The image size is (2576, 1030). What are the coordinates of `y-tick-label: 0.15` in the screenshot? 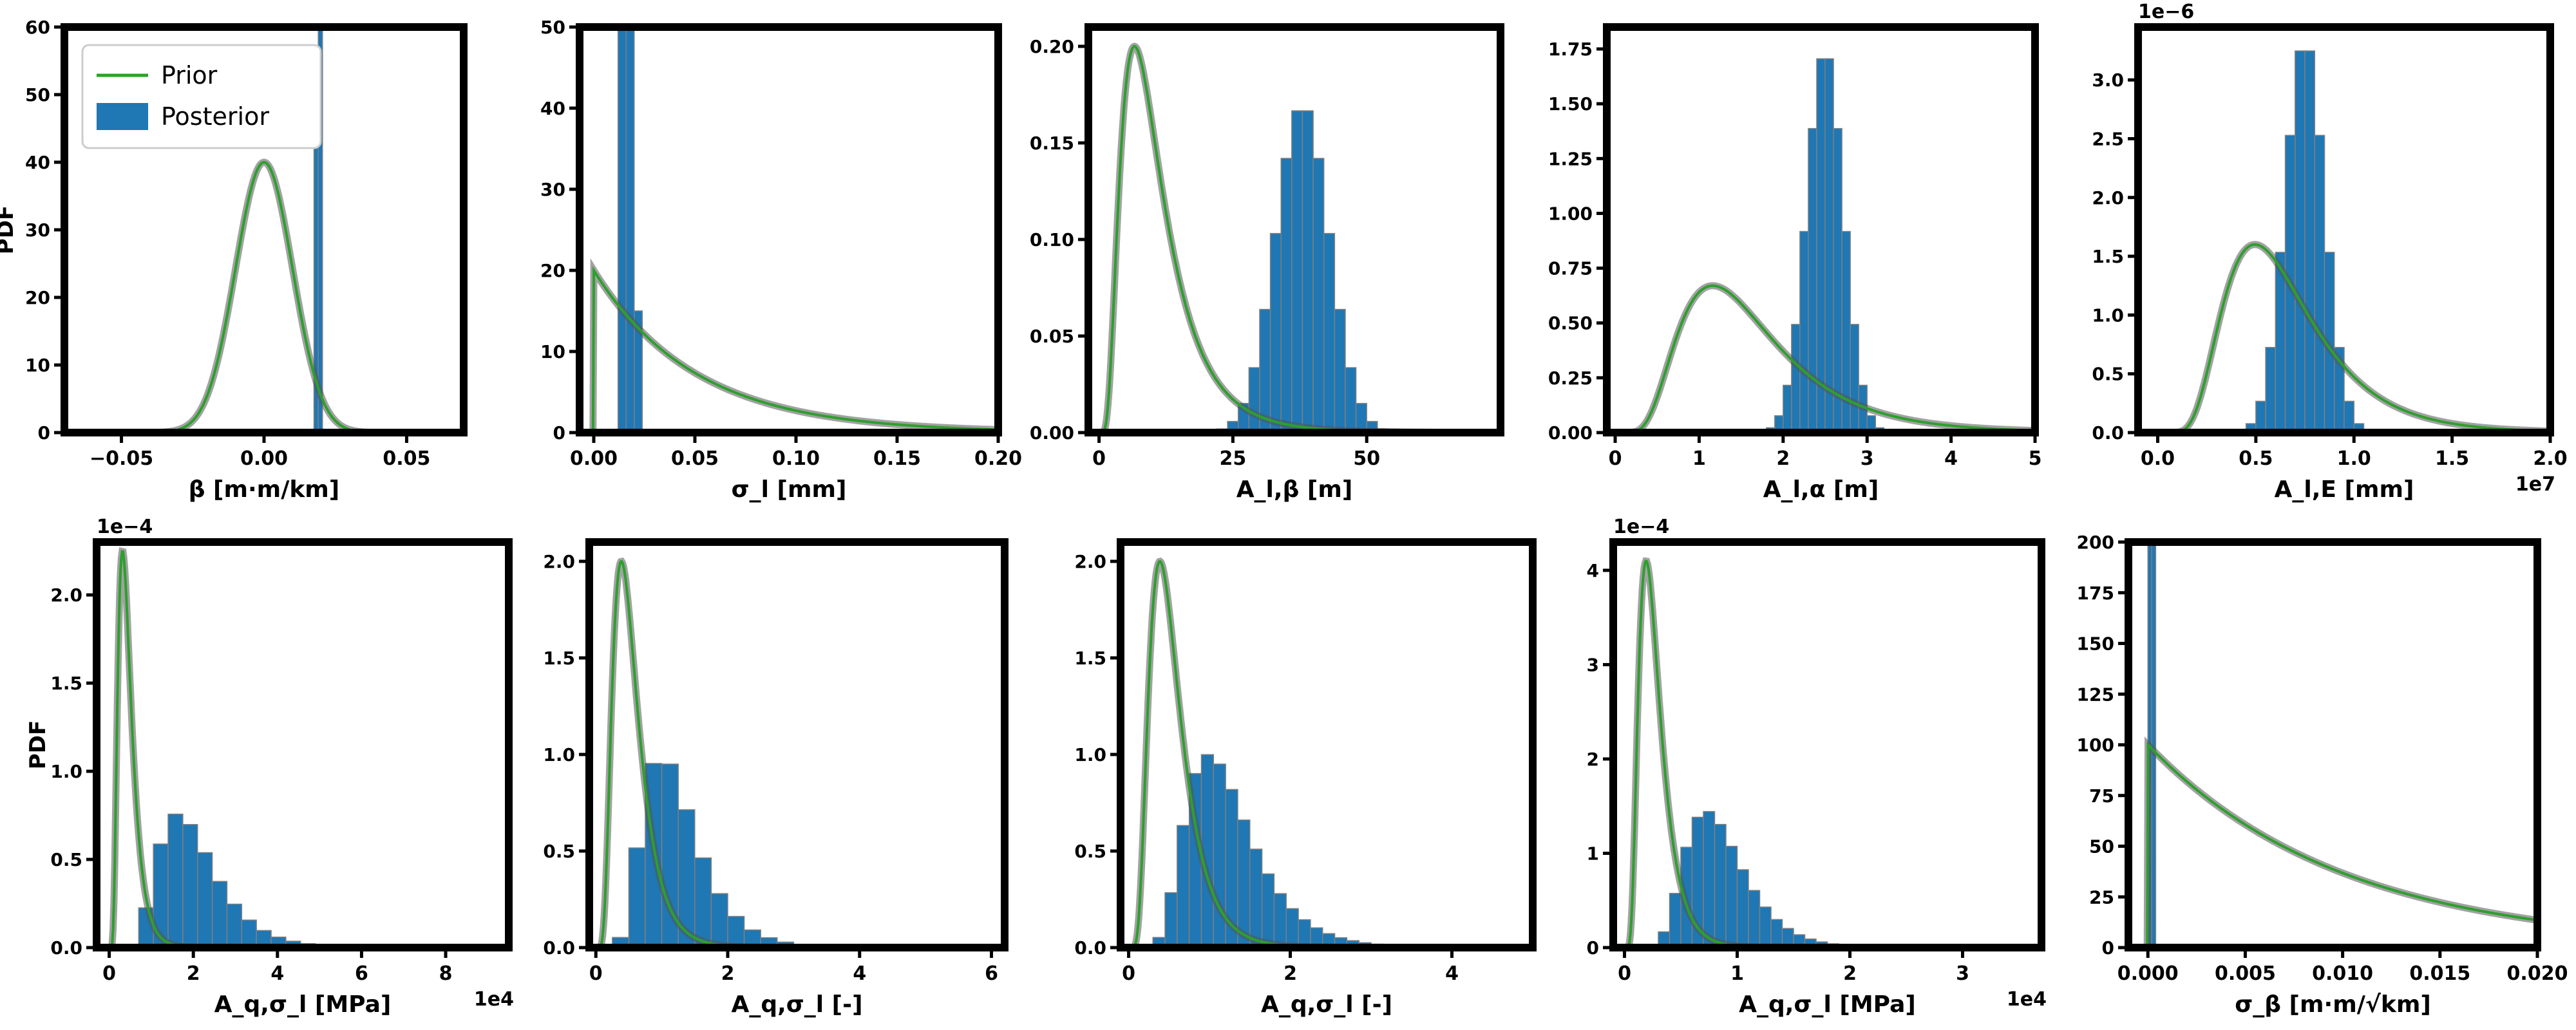 It's located at (1052, 143).